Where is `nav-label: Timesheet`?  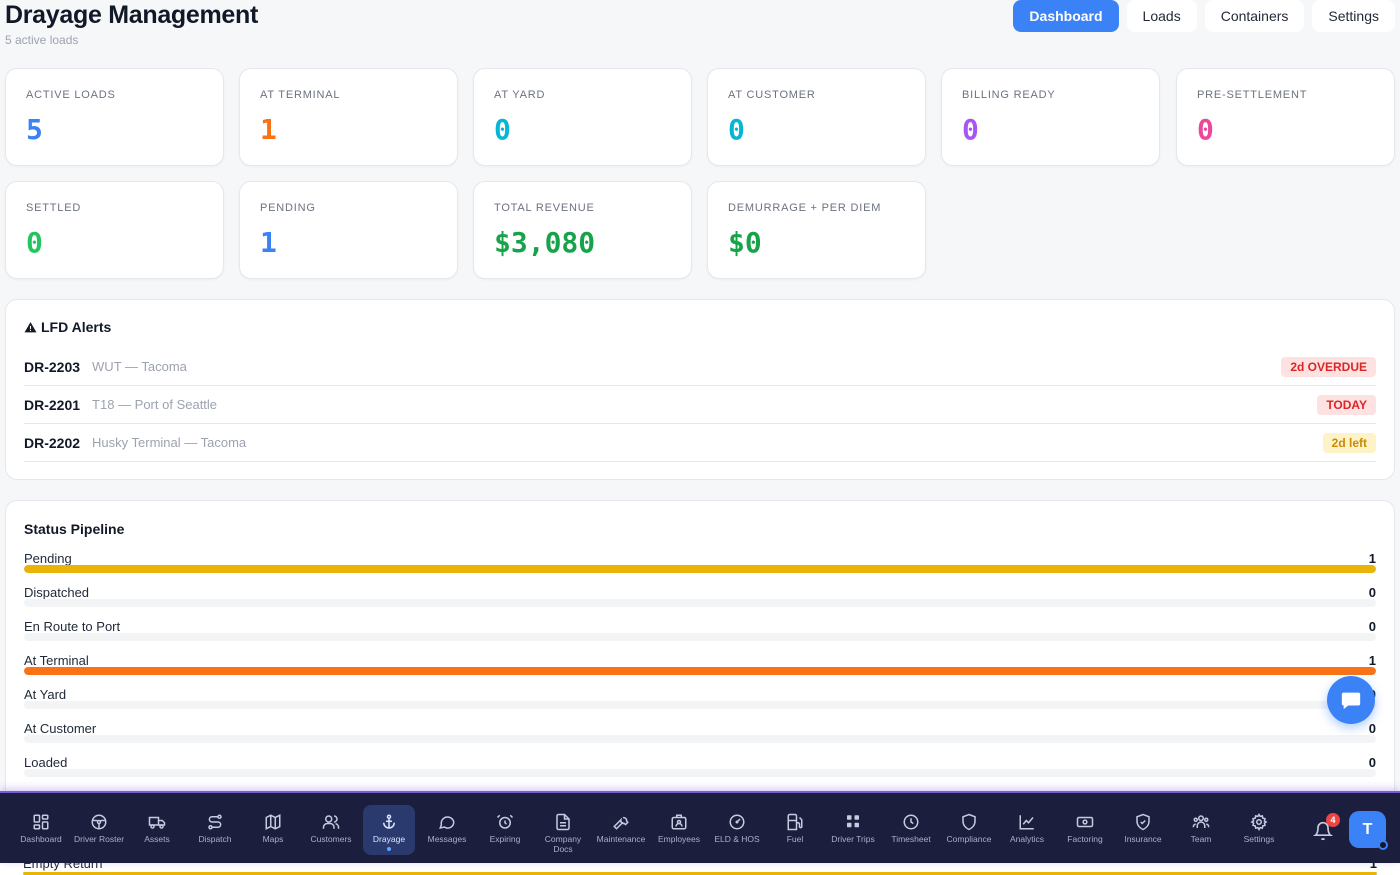 nav-label: Timesheet is located at coordinates (911, 839).